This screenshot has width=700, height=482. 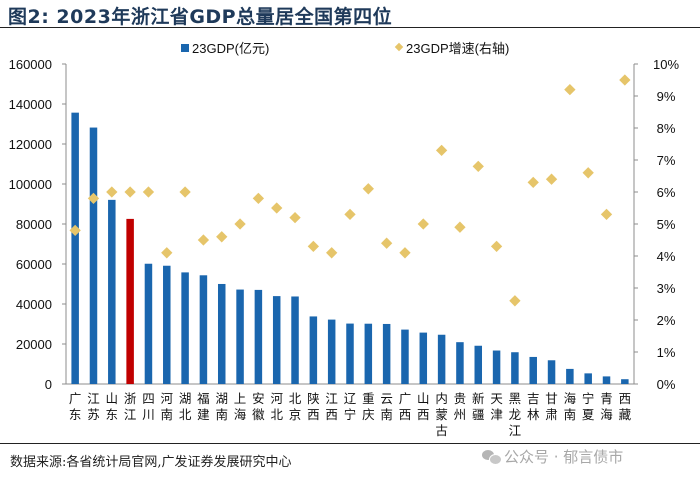 What do you see at coordinates (200, 17) in the screenshot?
I see `figure-title: 图2: 2023年浙江省GDP总量居全国第四位` at bounding box center [200, 17].